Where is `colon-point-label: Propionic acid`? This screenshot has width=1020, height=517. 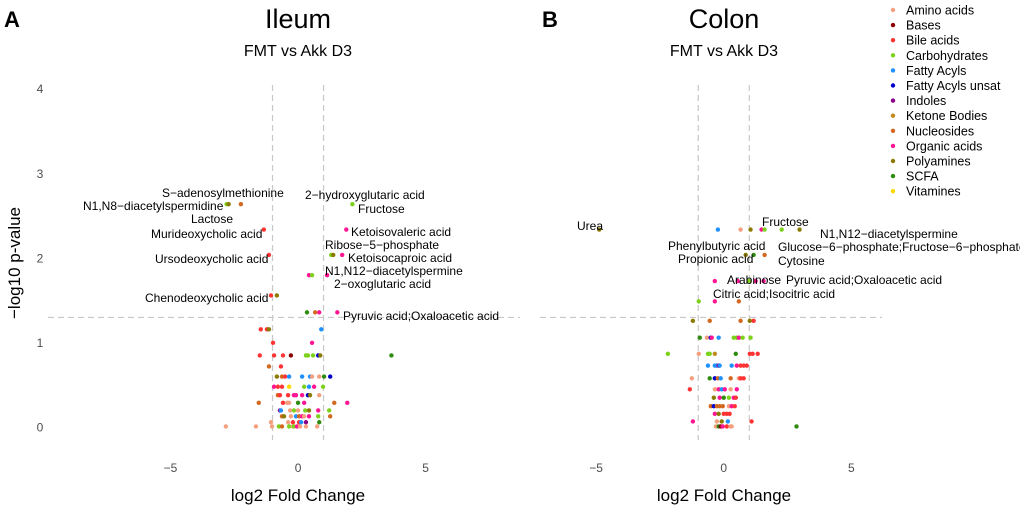
colon-point-label: Propionic acid is located at coordinates (715, 259).